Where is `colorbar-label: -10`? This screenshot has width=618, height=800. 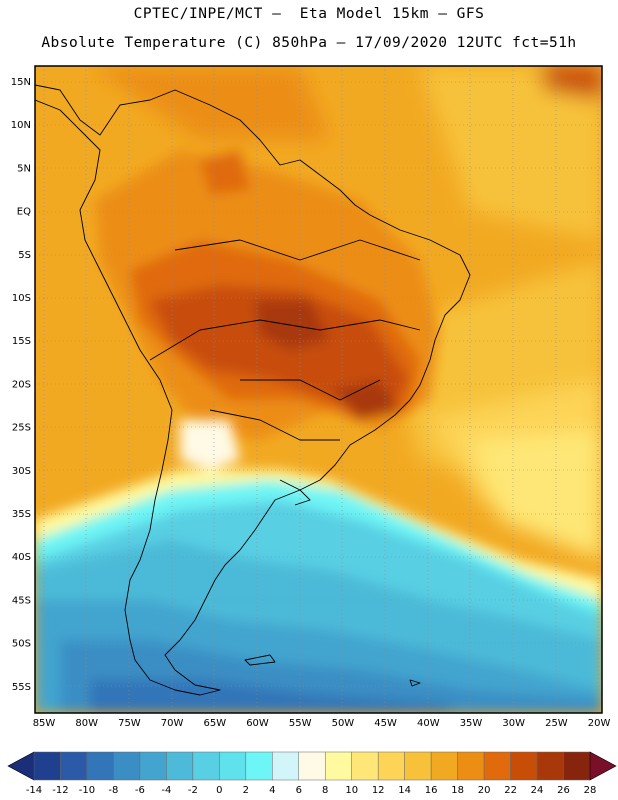 colorbar-label: -10 is located at coordinates (87, 790).